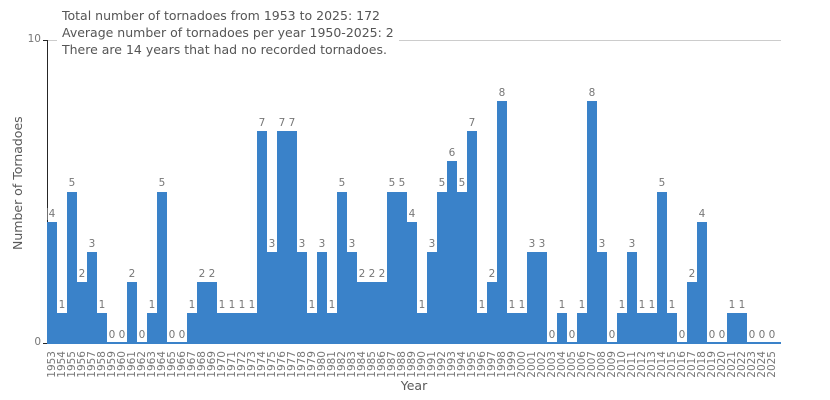 This screenshot has height=400, width=830. Describe the element at coordinates (252, 327) in the screenshot. I see `bar-1973` at that location.